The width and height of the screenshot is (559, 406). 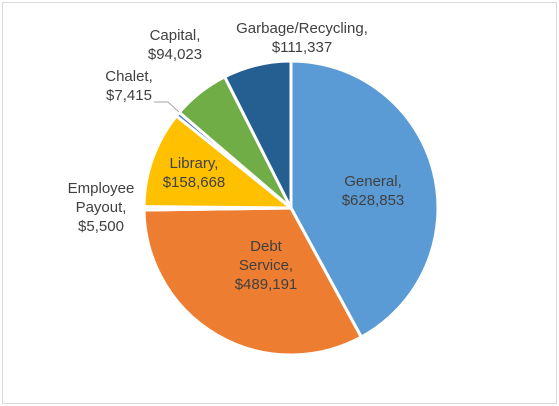 I want to click on data-label-garbage-recycling: Garbage/Recycling, $111,337, so click(x=302, y=38).